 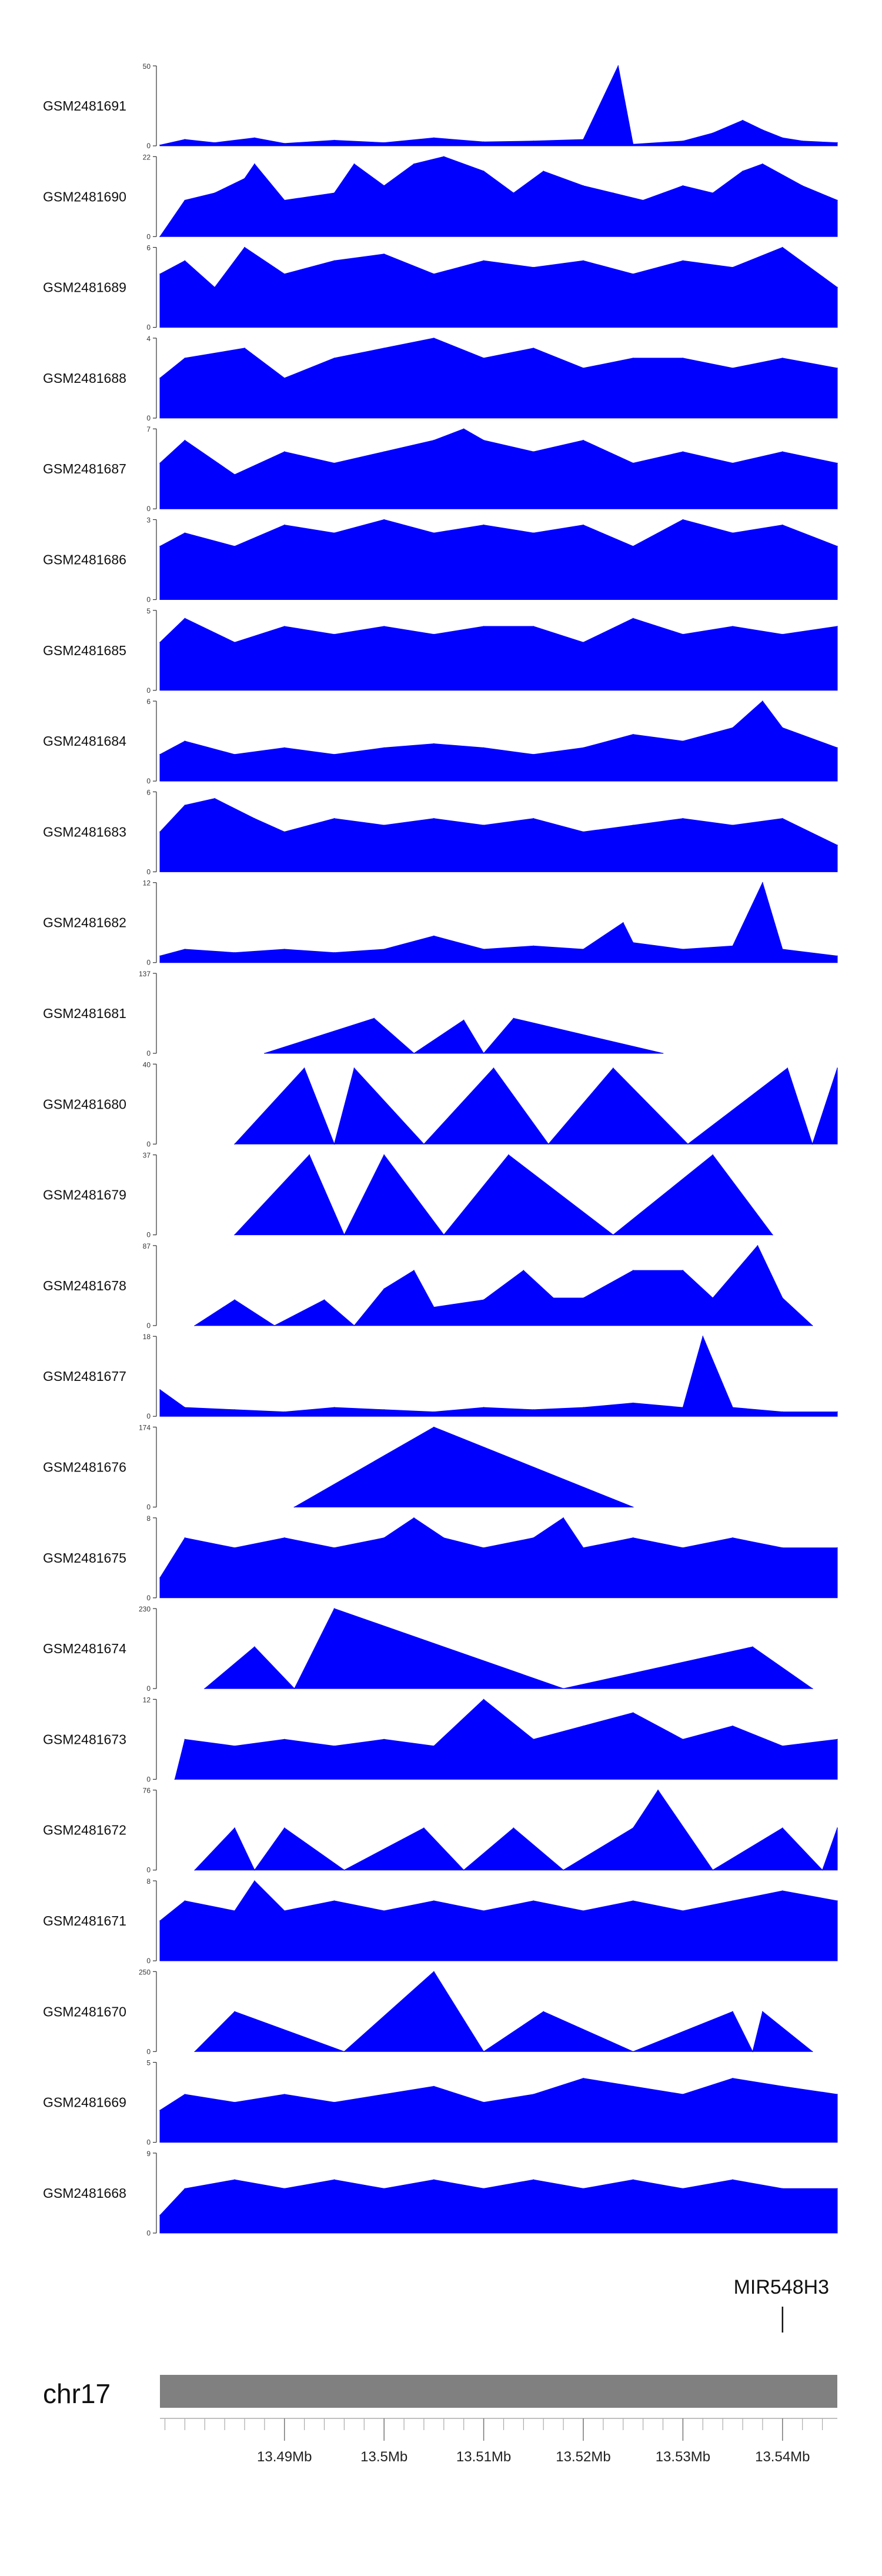 I want to click on genome-tick-label: 13.52Mb, so click(x=583, y=2457).